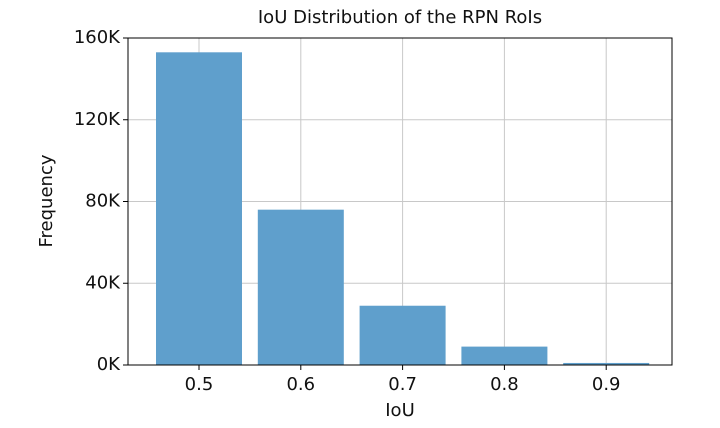 This screenshot has width=720, height=428. What do you see at coordinates (504, 384) in the screenshot?
I see `x-tick-label: 0.8` at bounding box center [504, 384].